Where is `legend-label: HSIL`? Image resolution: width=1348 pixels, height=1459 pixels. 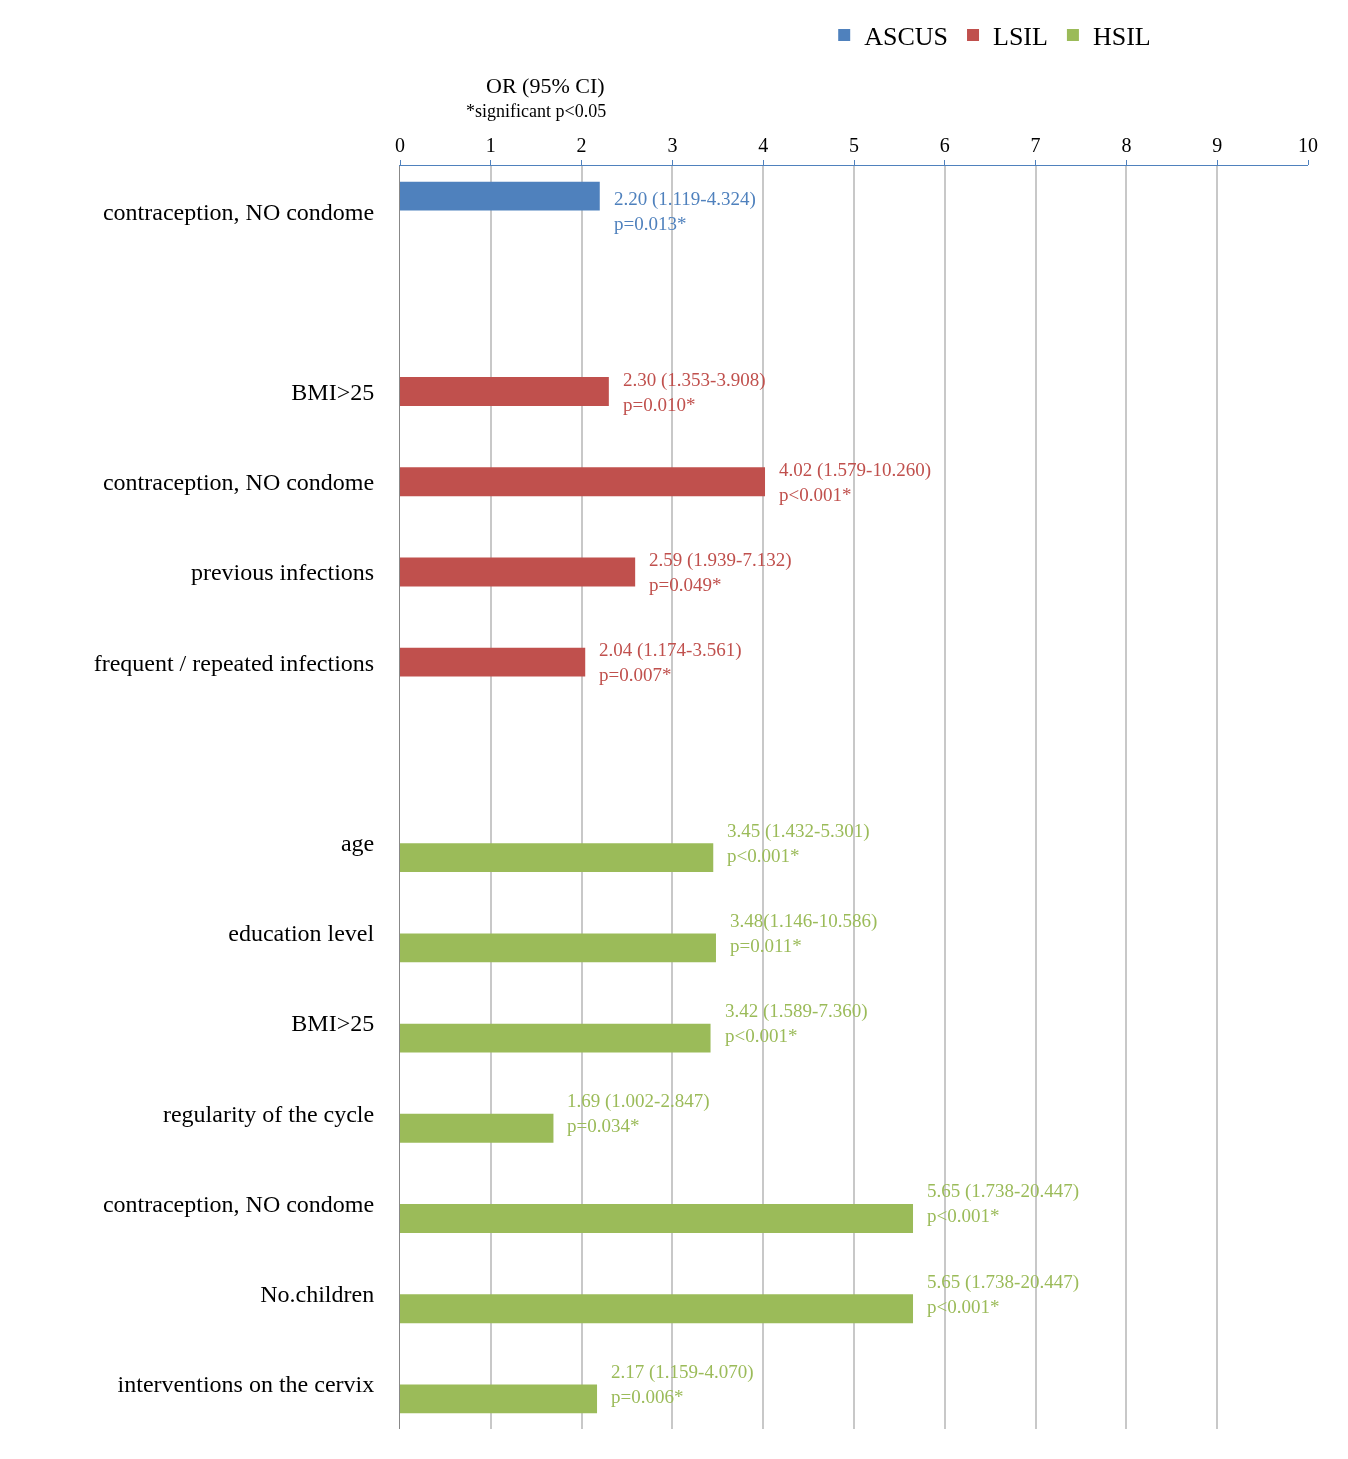
legend-label: HSIL is located at coordinates (1121, 37).